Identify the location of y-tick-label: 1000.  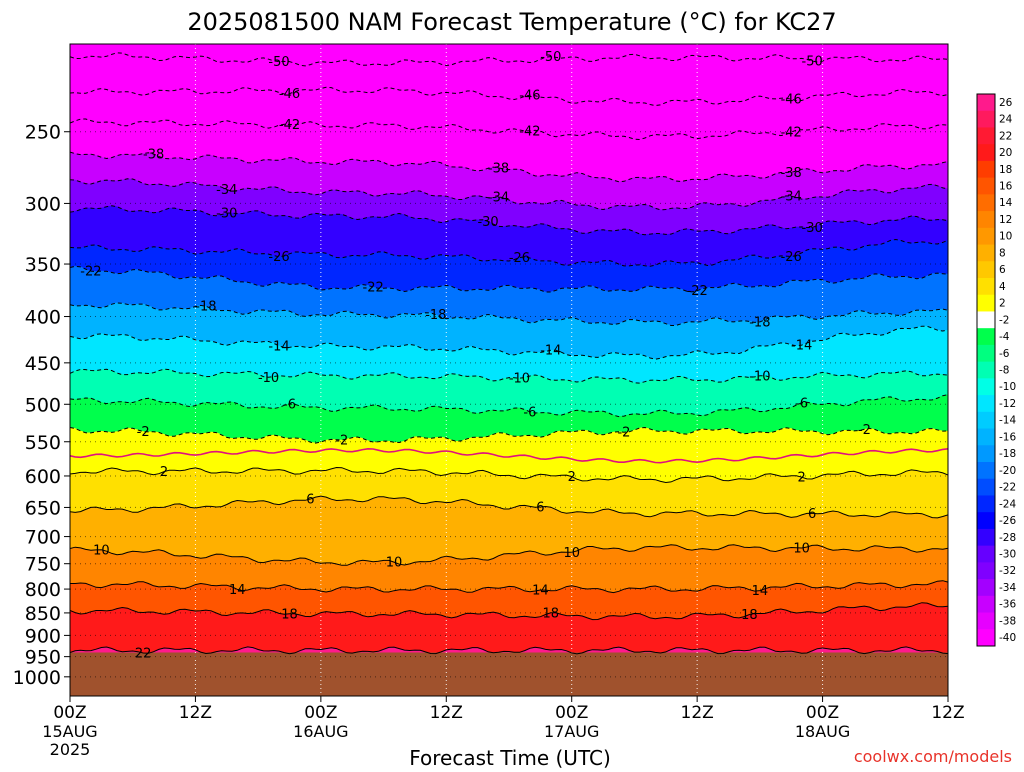
(37, 678).